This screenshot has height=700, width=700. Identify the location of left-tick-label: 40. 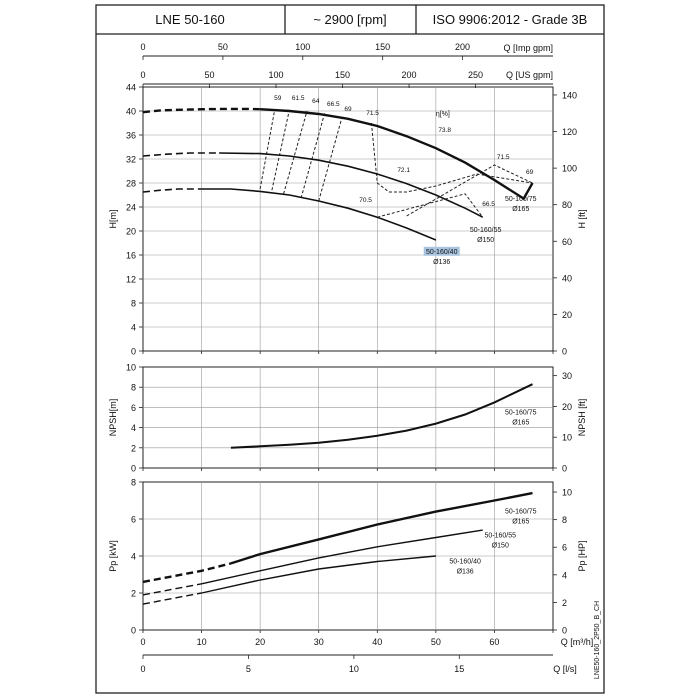
(131, 112).